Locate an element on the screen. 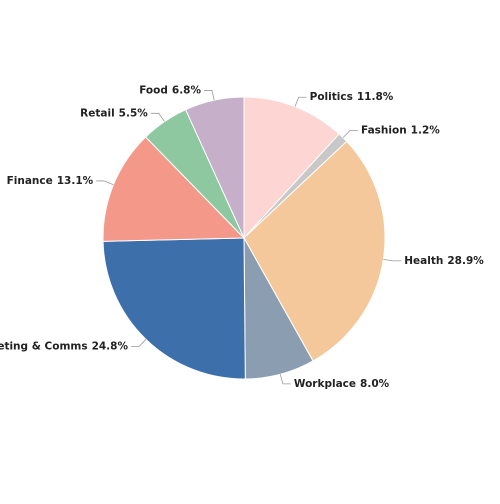 The image size is (500, 504). category-name: Finance is located at coordinates (30, 181).